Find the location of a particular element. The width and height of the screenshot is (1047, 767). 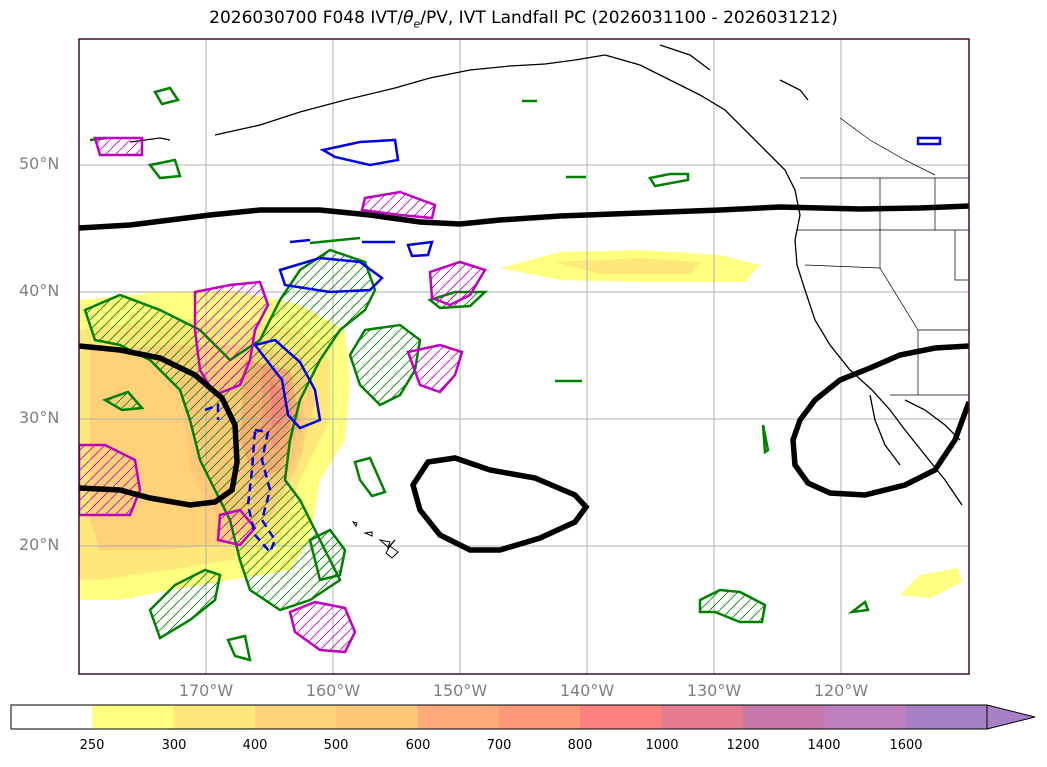

colorbar-swatches is located at coordinates (499, 717).